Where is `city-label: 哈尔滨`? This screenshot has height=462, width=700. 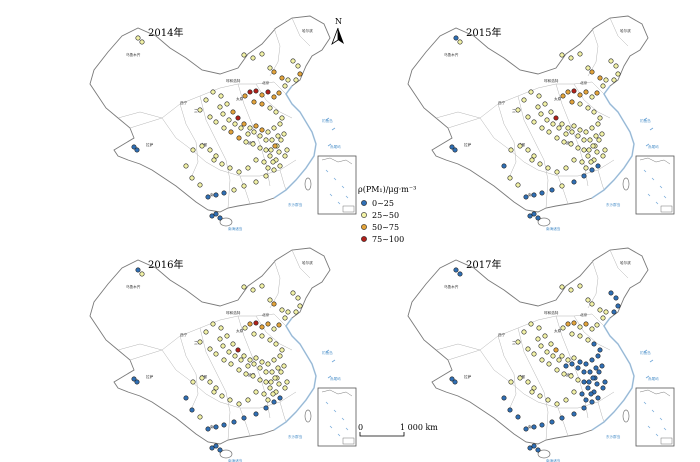 city-label: 哈尔滨 is located at coordinates (307, 262).